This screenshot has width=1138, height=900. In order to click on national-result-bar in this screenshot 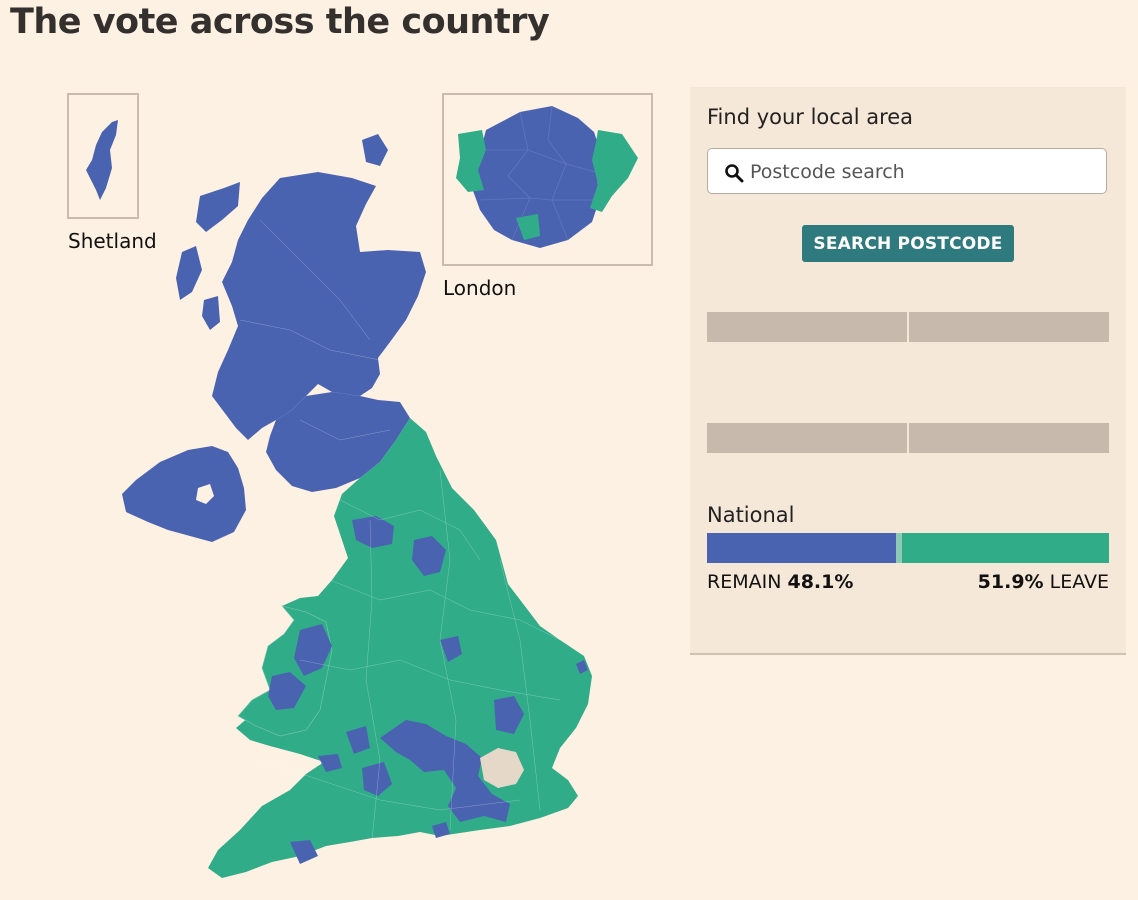, I will do `click(908, 548)`.